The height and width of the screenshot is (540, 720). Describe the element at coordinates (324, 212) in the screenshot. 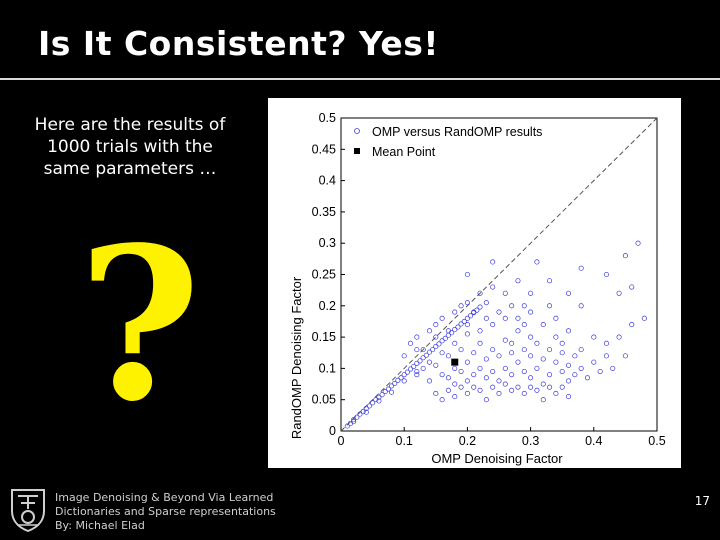

I see `y-tick-label: 0.35` at that location.